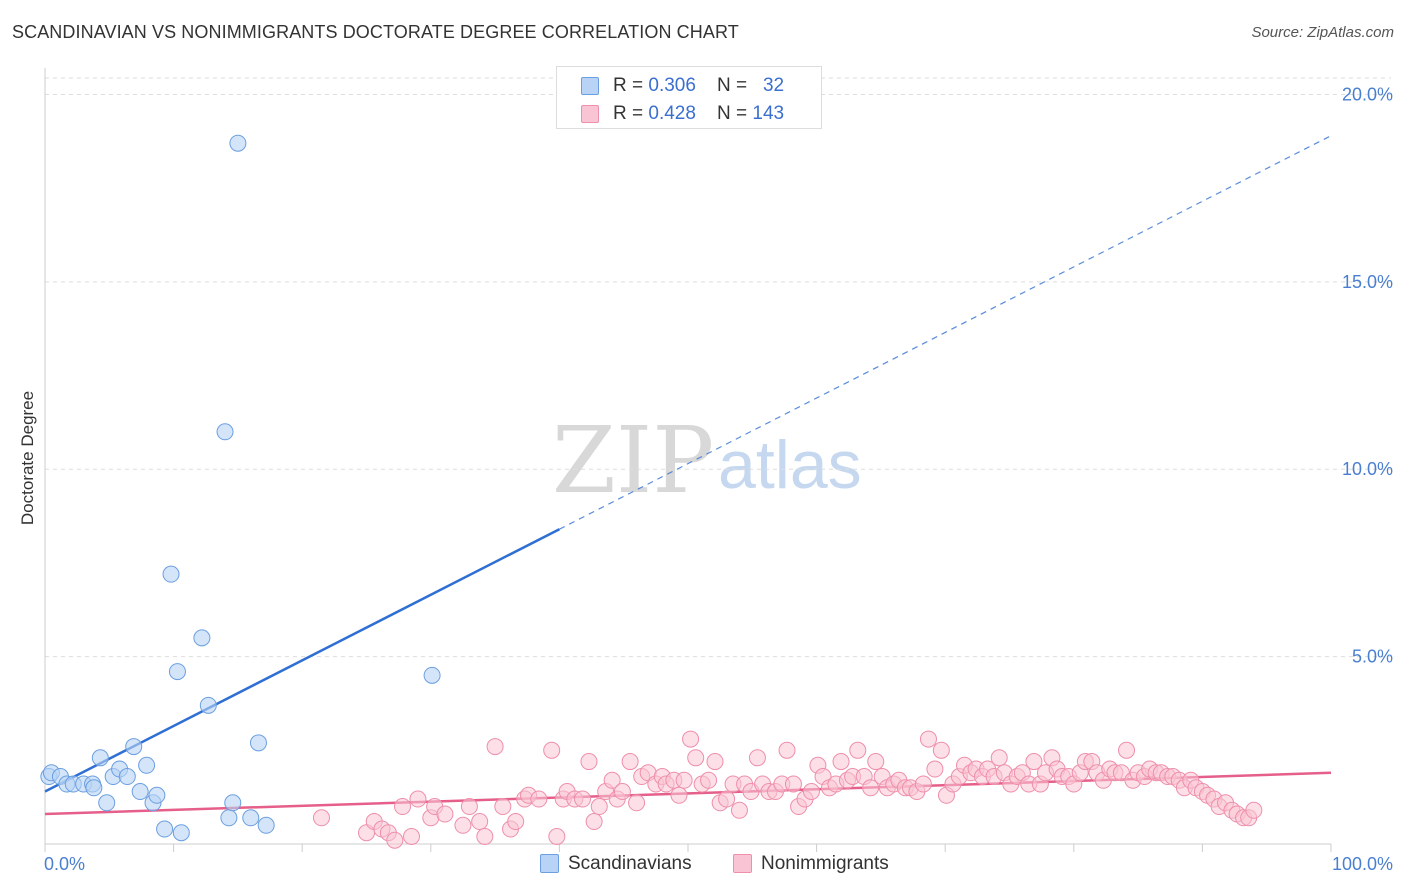 This screenshot has height=892, width=1406. Describe the element at coordinates (1367, 469) in the screenshot. I see `y-tick-label: 10.0%` at that location.